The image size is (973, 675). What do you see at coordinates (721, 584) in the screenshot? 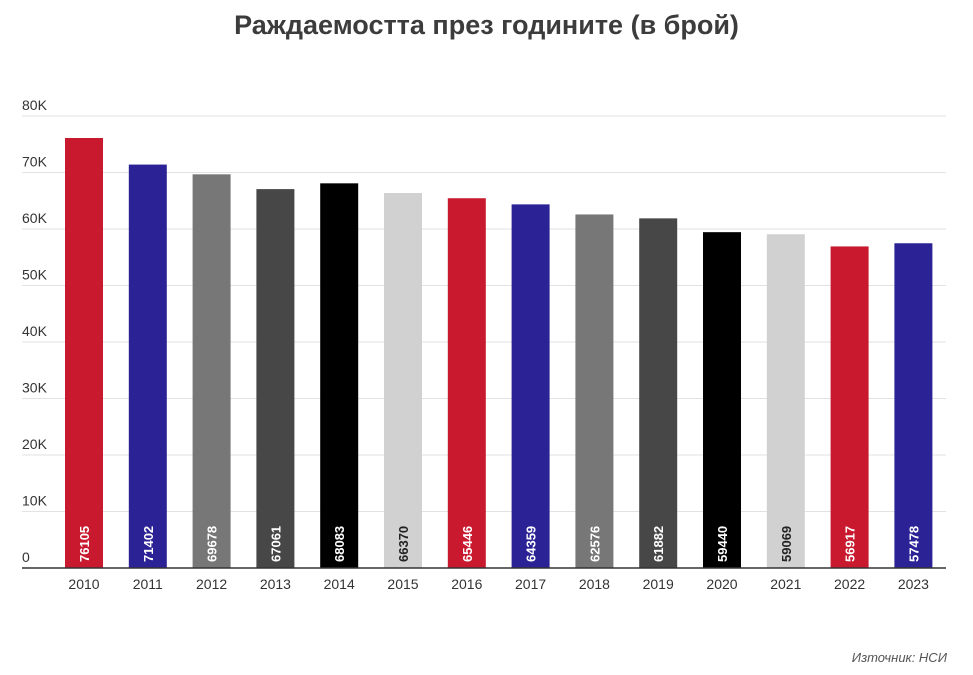
I see `x-tick-label: 2020` at bounding box center [721, 584].